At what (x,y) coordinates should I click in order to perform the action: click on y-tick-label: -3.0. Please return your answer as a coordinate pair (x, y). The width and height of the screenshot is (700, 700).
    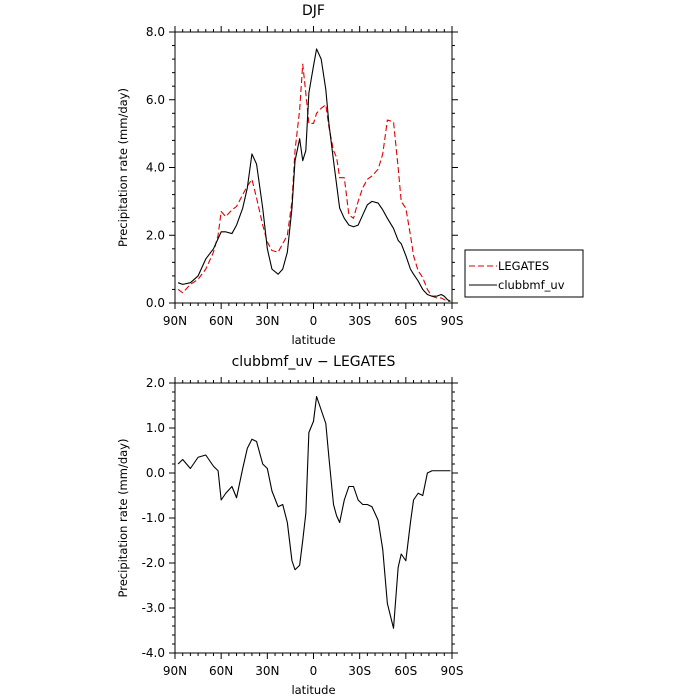
    Looking at the image, I should click on (153, 608).